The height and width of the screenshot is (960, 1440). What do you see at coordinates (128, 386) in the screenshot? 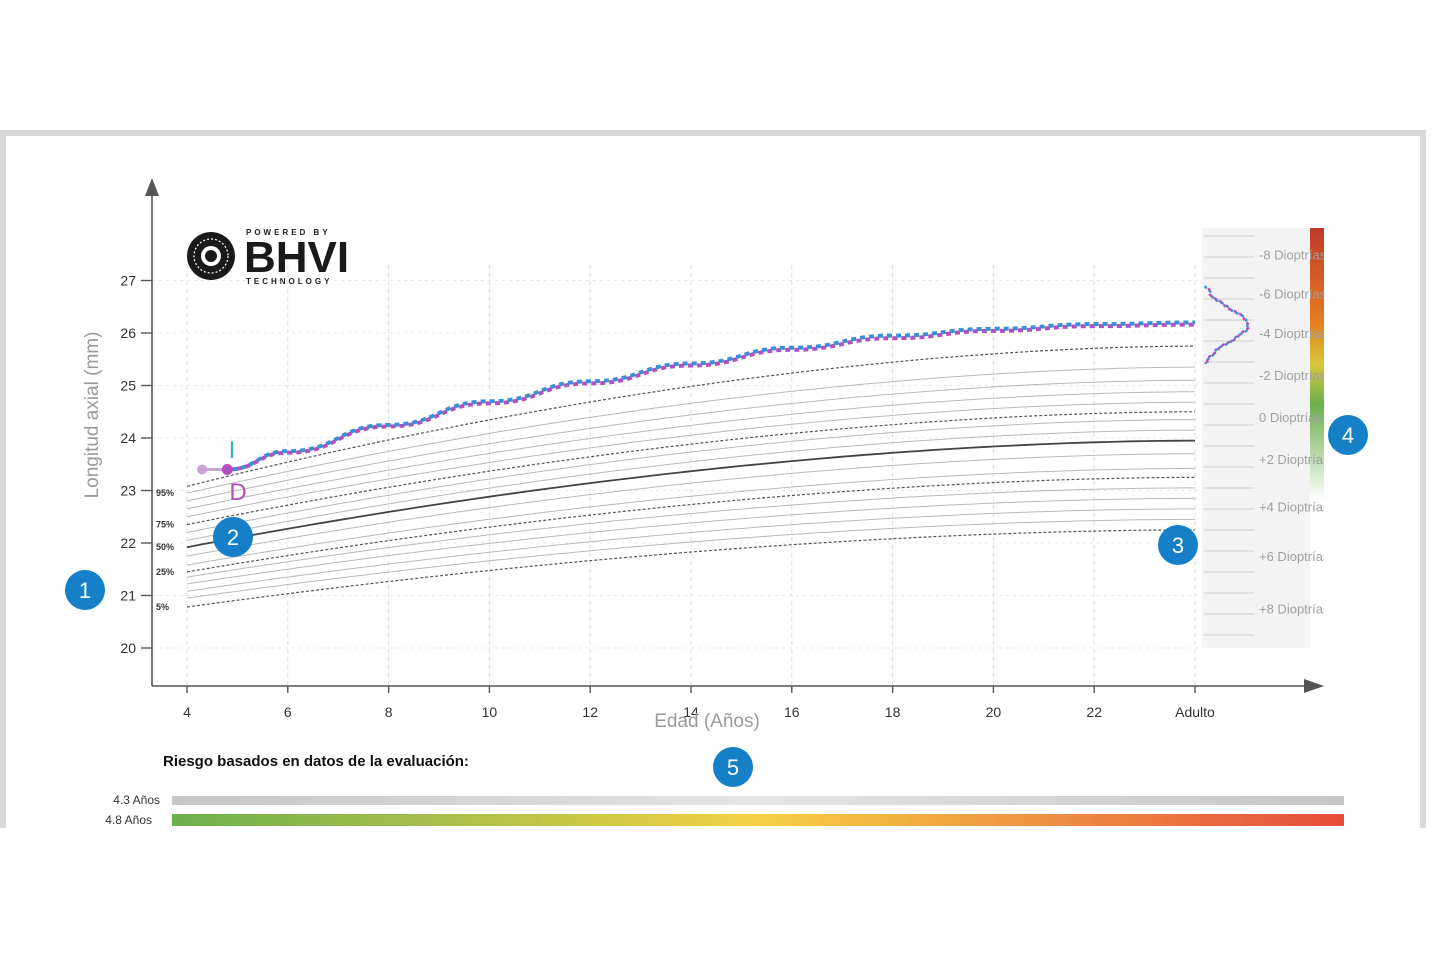
I see `y-tick-label: 25` at bounding box center [128, 386].